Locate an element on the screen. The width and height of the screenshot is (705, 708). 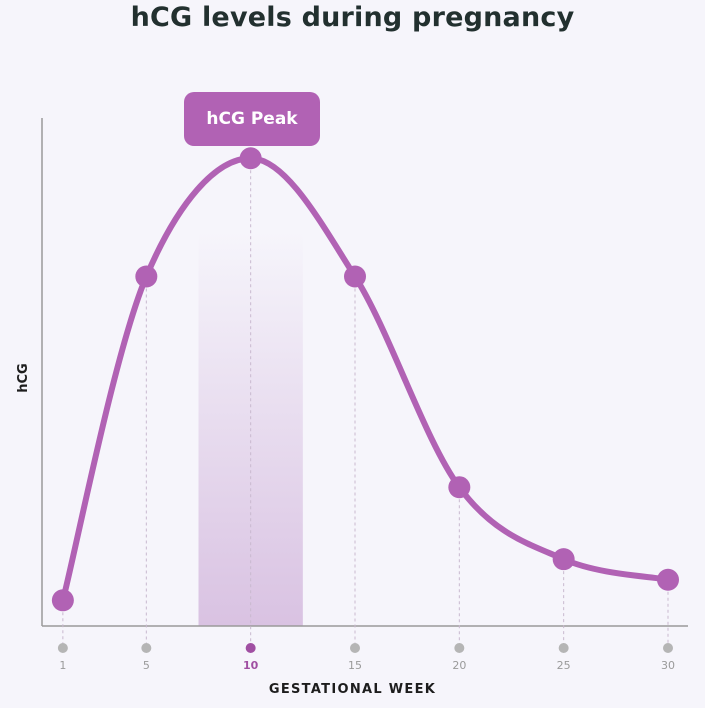
y-axis-label: hCG is located at coordinates (23, 378).